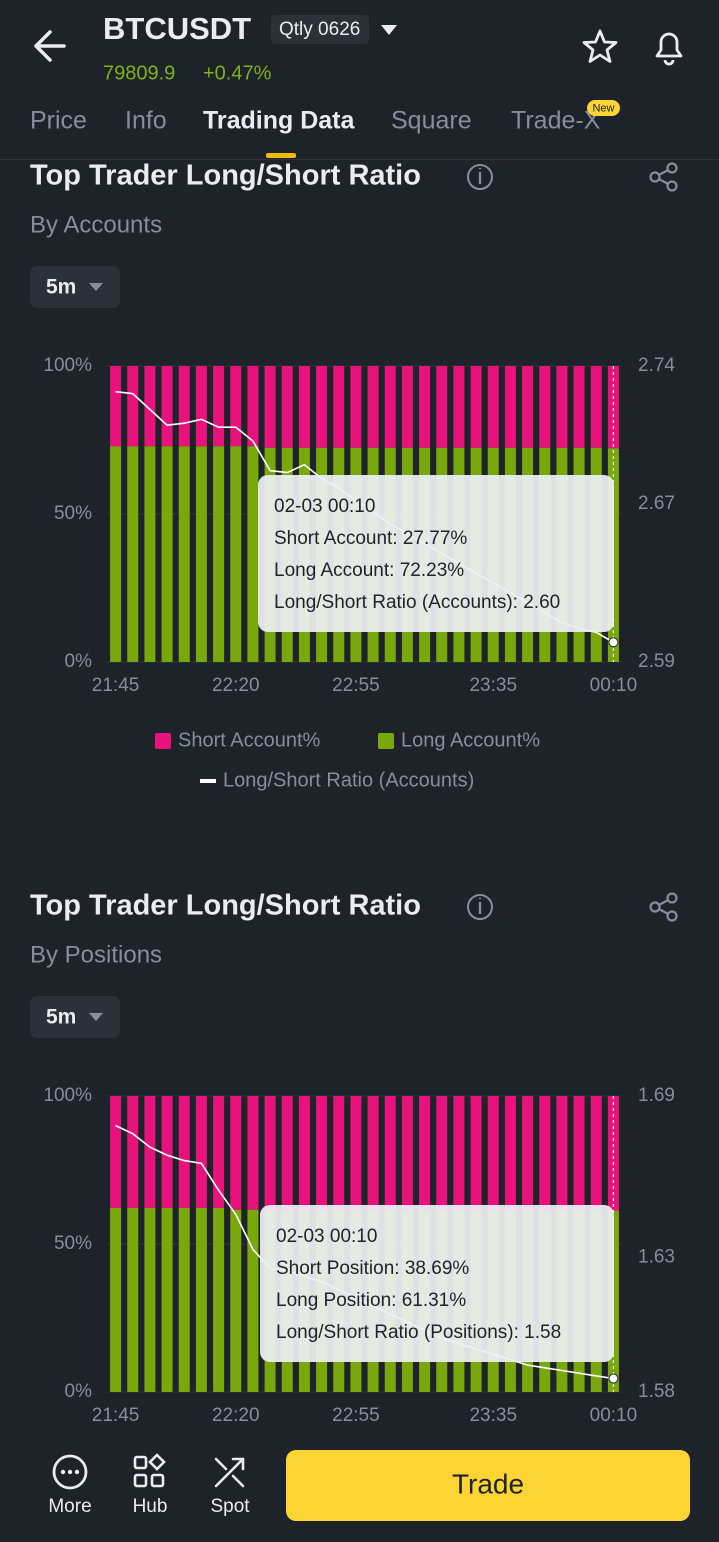 Image resolution: width=719 pixels, height=1542 pixels. Describe the element at coordinates (177, 28) in the screenshot. I see `symbol: BTCUSDT` at that location.